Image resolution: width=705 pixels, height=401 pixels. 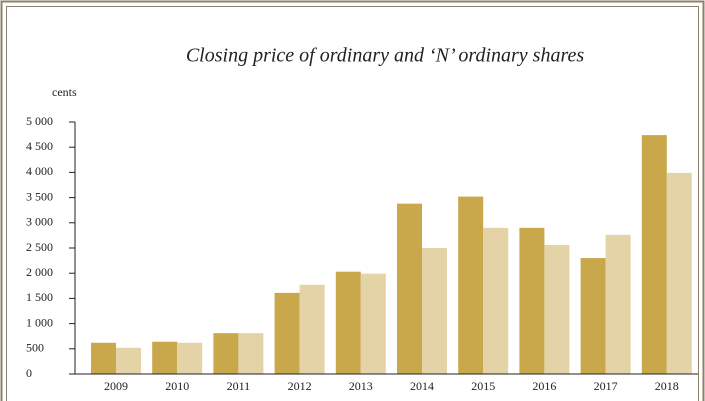 What do you see at coordinates (39, 322) in the screenshot?
I see `y-tick-label: 1 000` at bounding box center [39, 322].